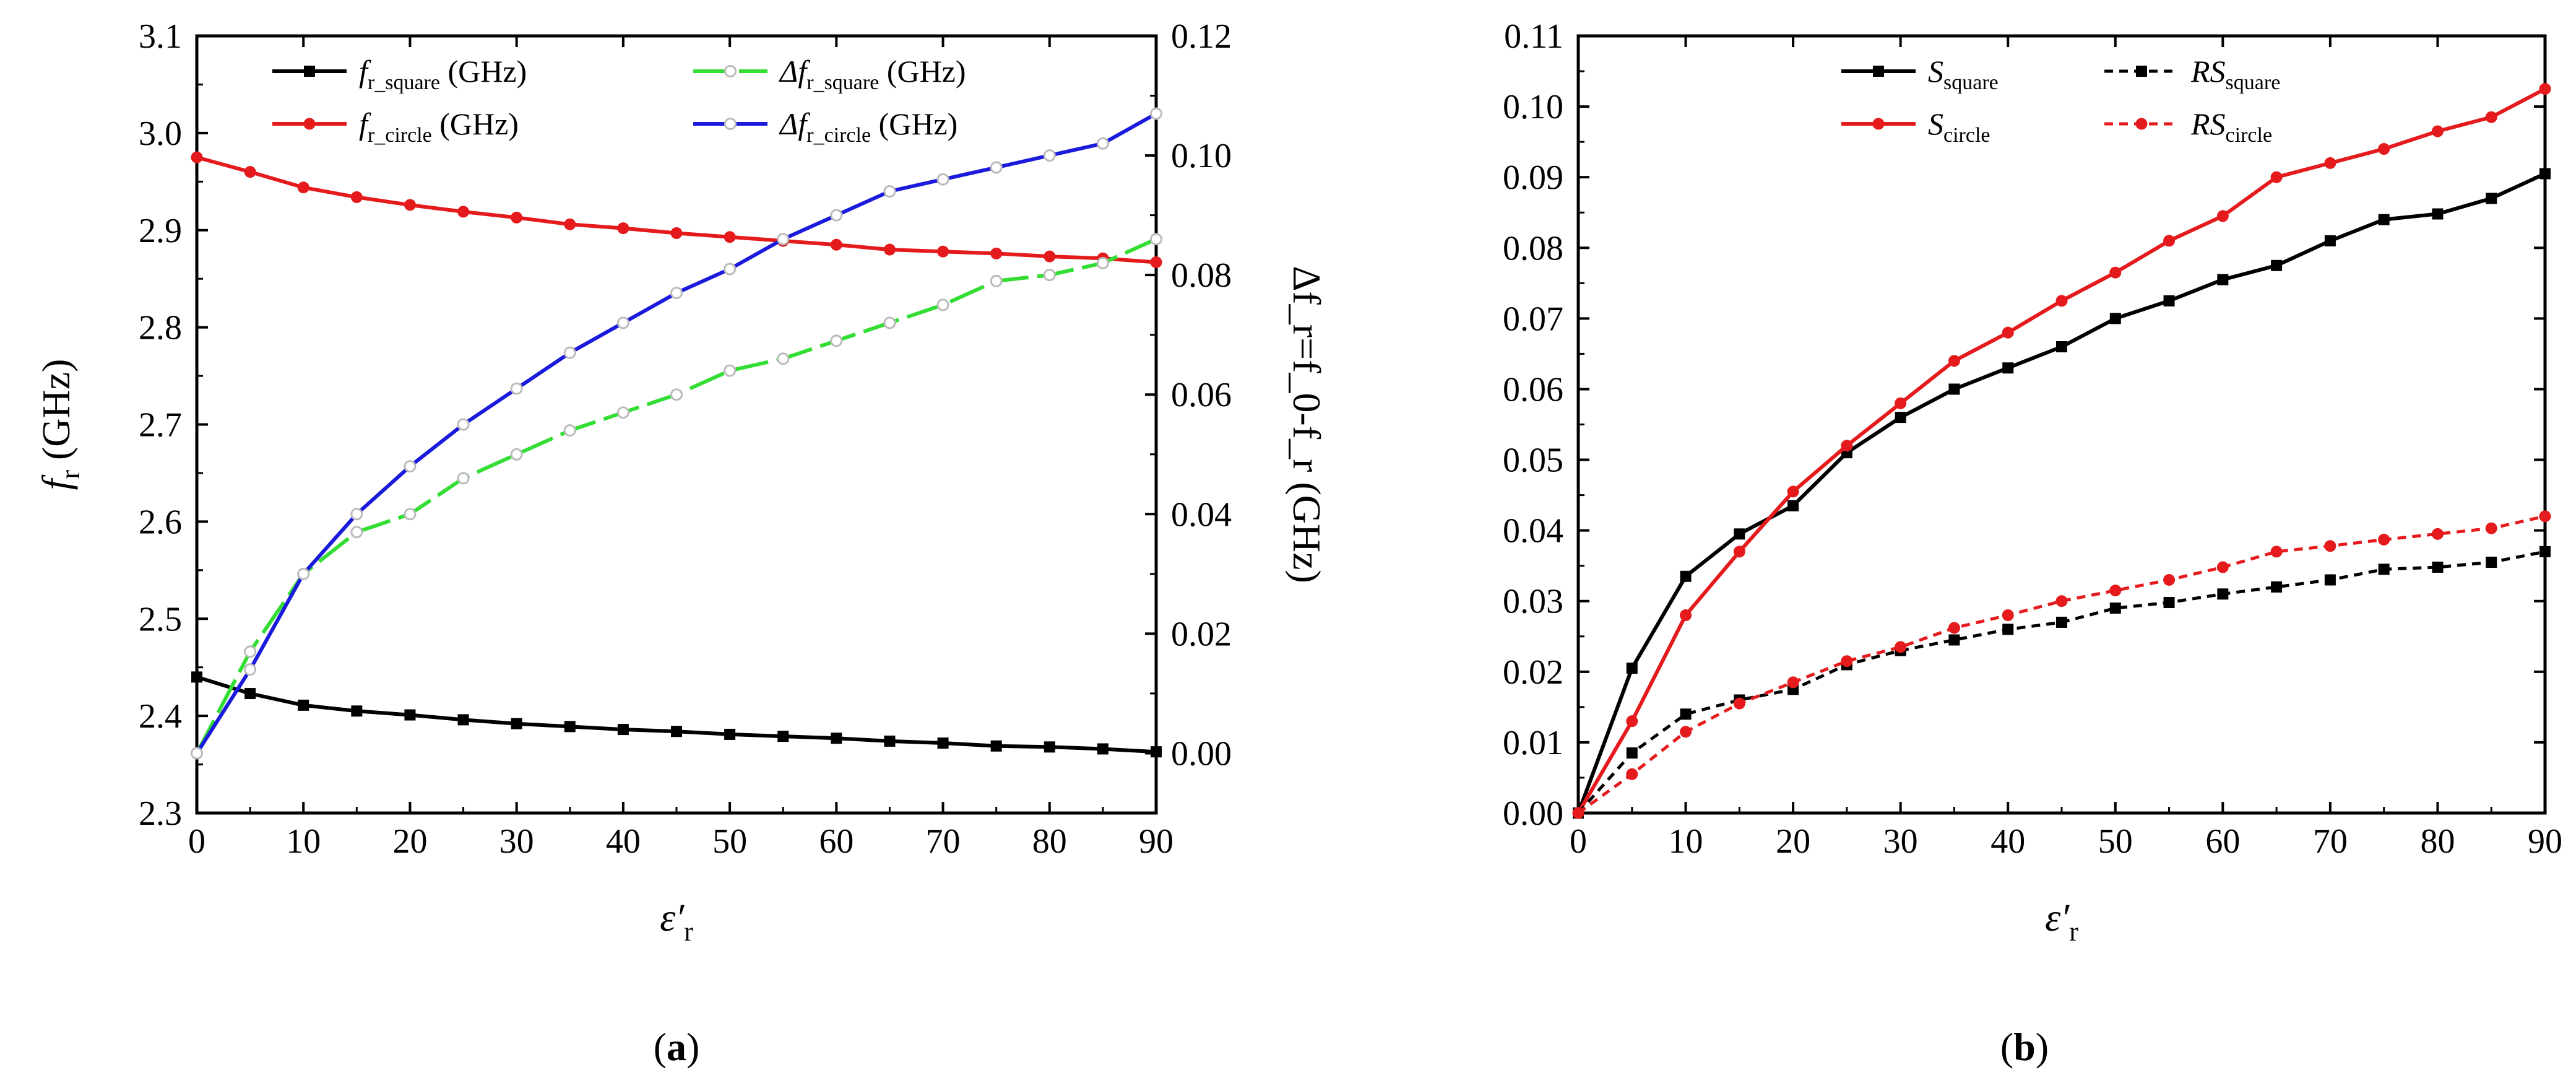 Image resolution: width=2576 pixels, height=1083 pixels. I want to click on y-tick-label: 0.08, so click(1533, 248).